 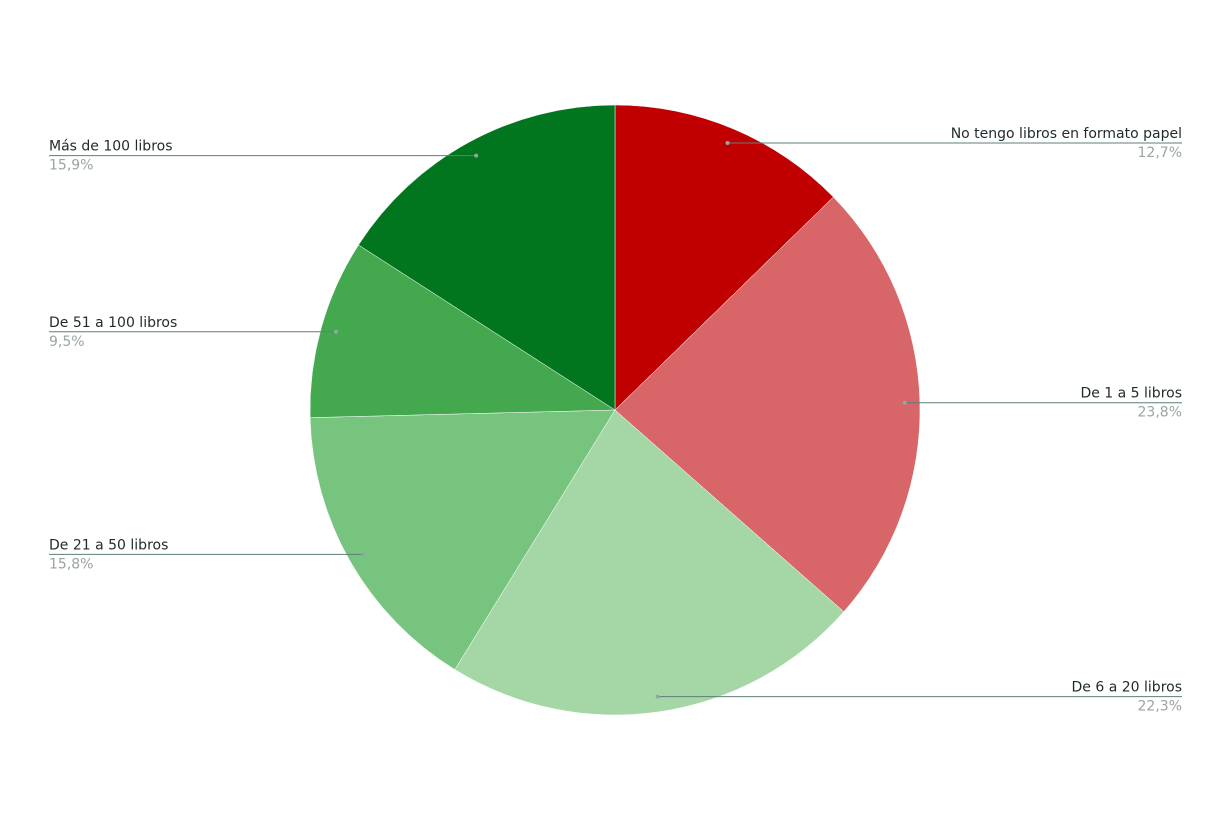 What do you see at coordinates (67, 342) in the screenshot?
I see `slice-value-label: 9,5%` at bounding box center [67, 342].